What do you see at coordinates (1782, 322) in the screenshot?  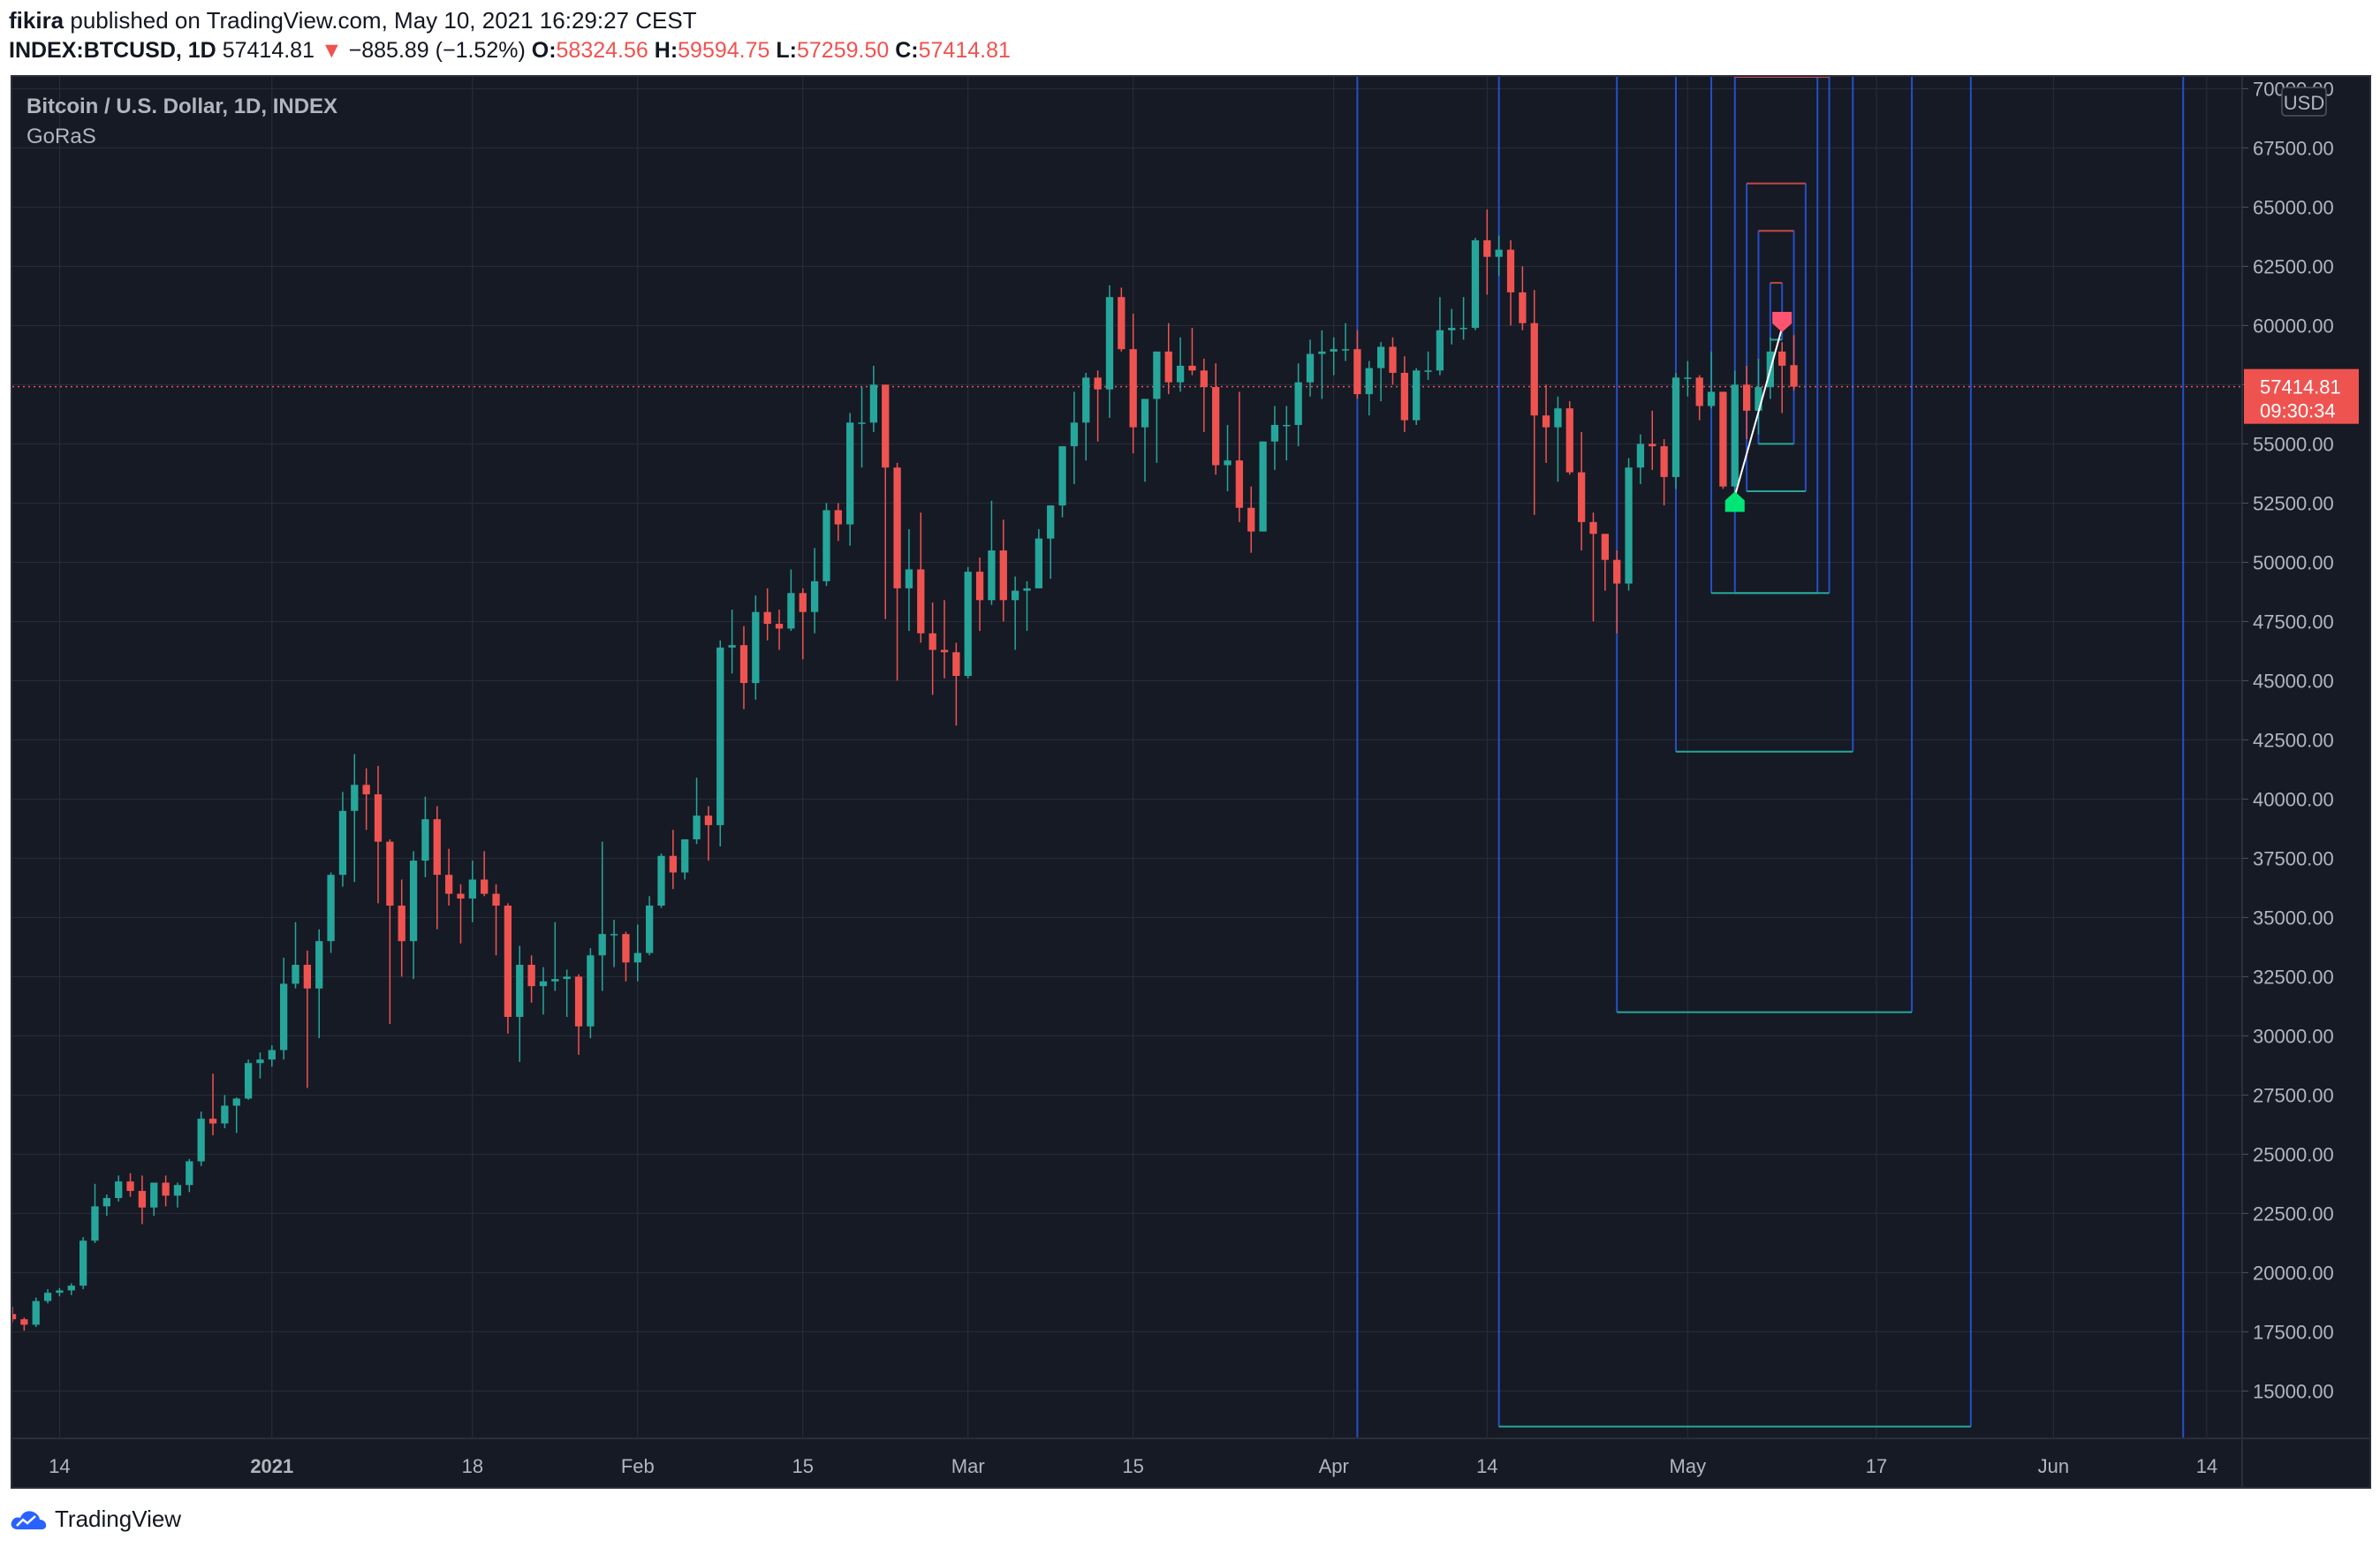 I see `sell-signal-icon` at bounding box center [1782, 322].